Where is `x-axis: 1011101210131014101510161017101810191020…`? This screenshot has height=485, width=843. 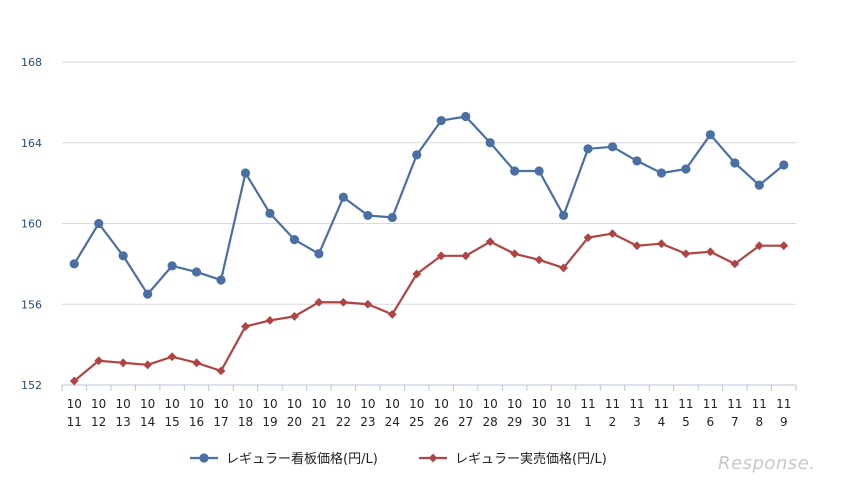
x-axis: 1011101210131014101510161017101810191020… is located at coordinates (429, 407).